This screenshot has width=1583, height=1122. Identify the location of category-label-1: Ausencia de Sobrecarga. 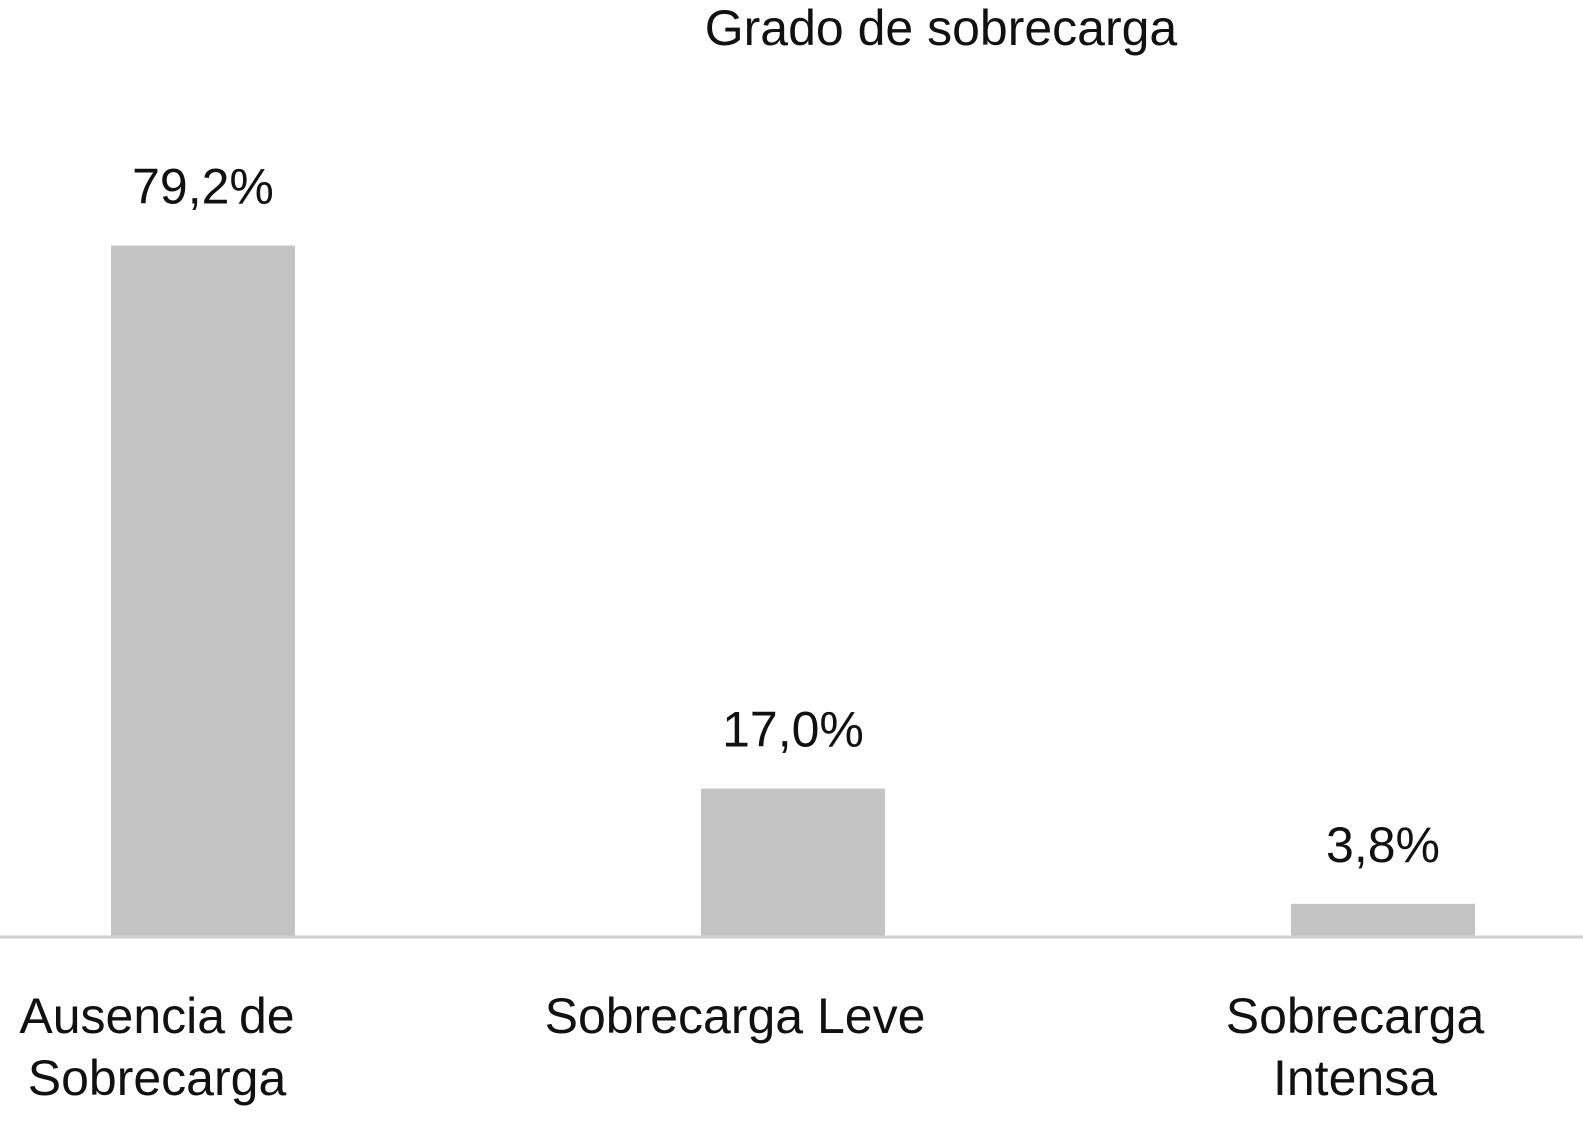
(156, 1047).